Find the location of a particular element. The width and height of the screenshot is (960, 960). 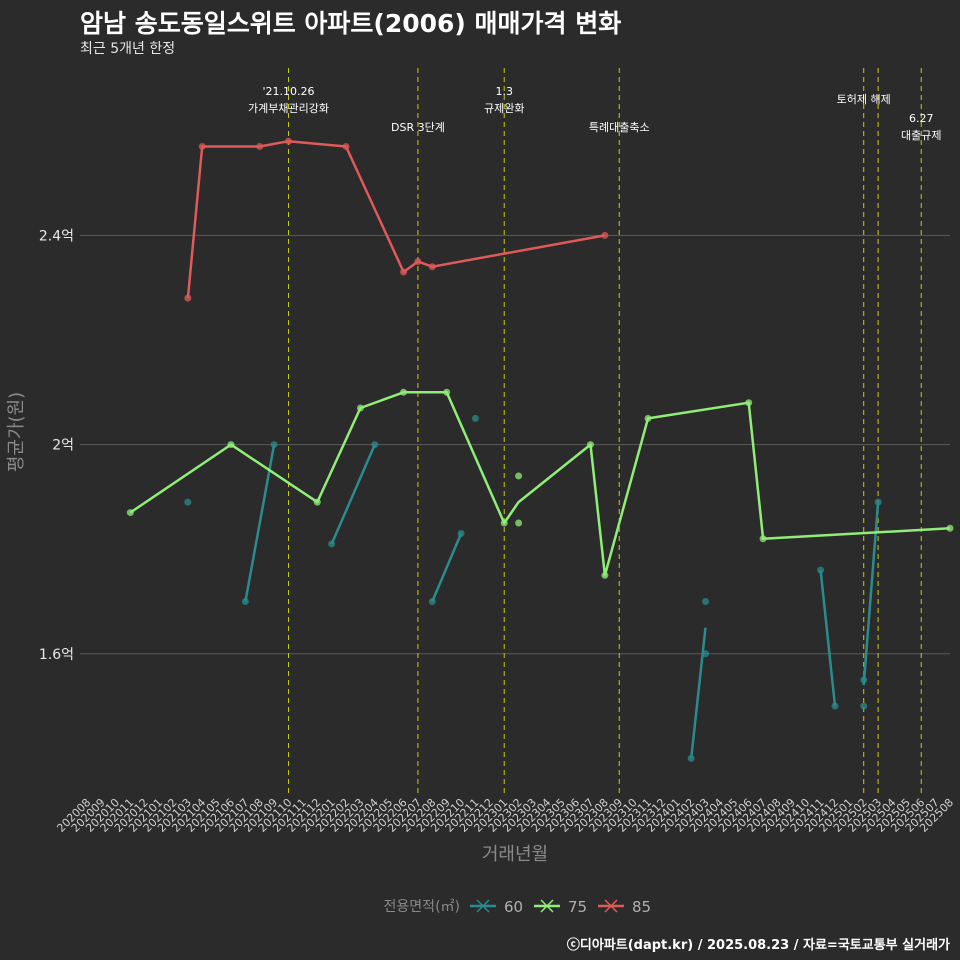

y-tick-label: 2억 is located at coordinates (63, 446).